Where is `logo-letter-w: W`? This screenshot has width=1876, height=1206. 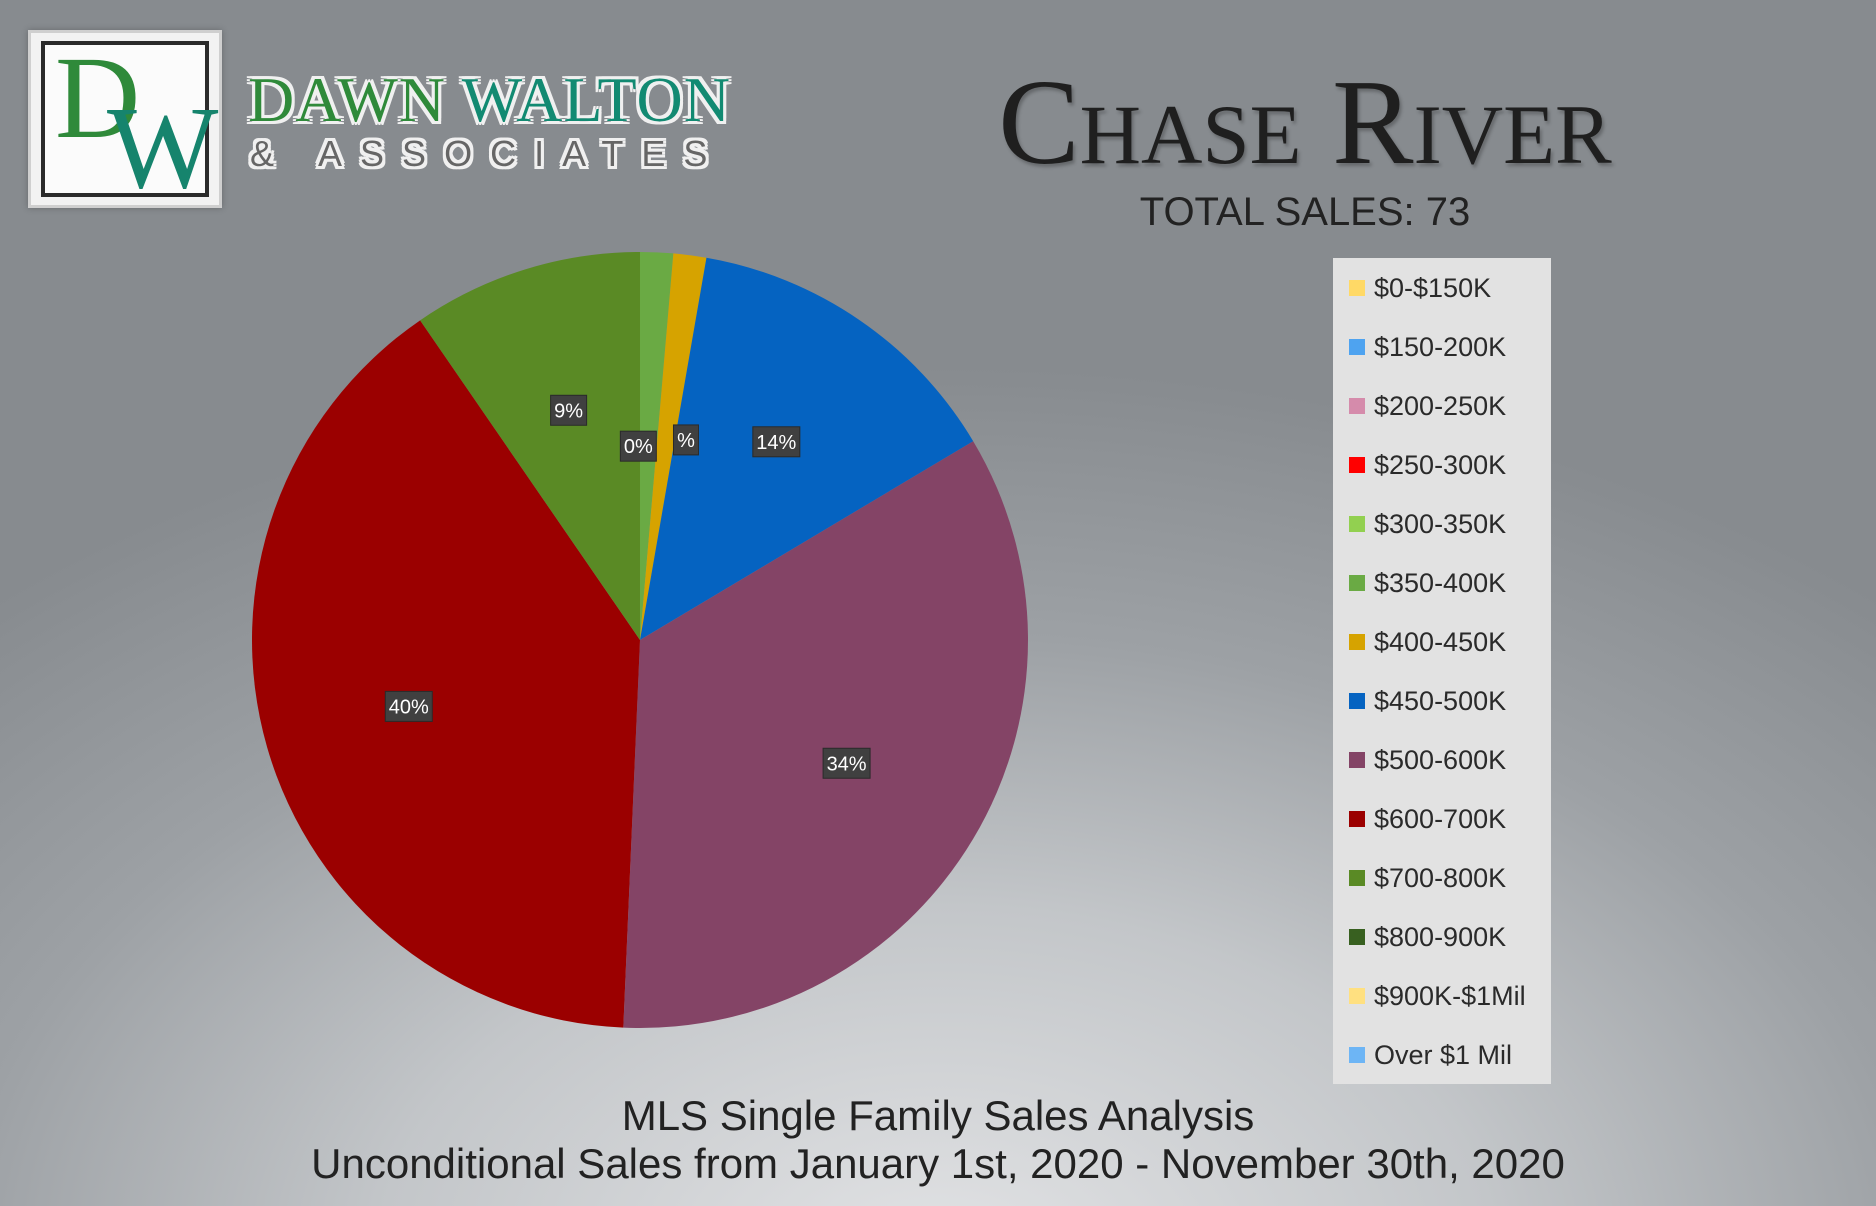 logo-letter-w: W is located at coordinates (163, 147).